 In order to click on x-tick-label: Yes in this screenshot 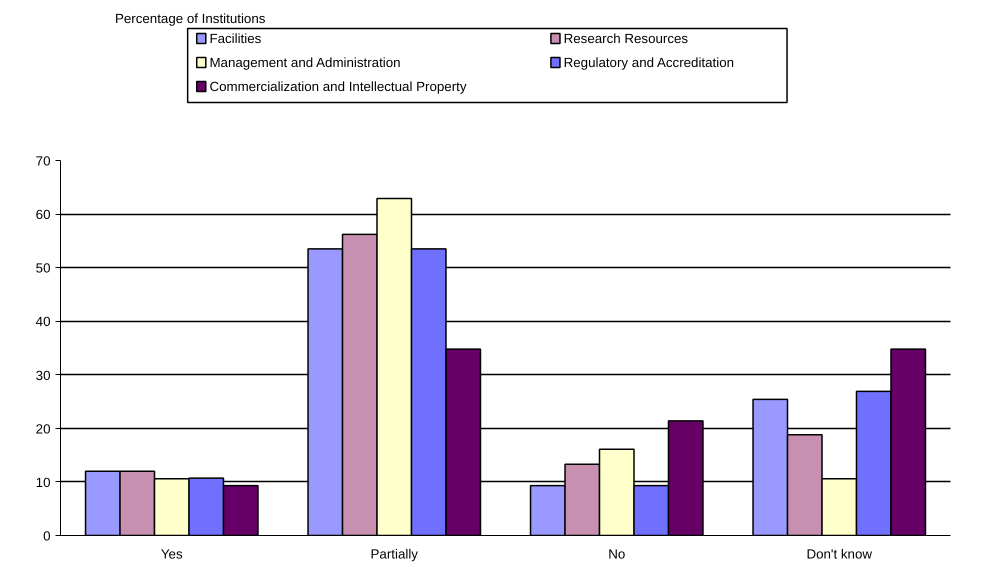, I will do `click(171, 554)`.